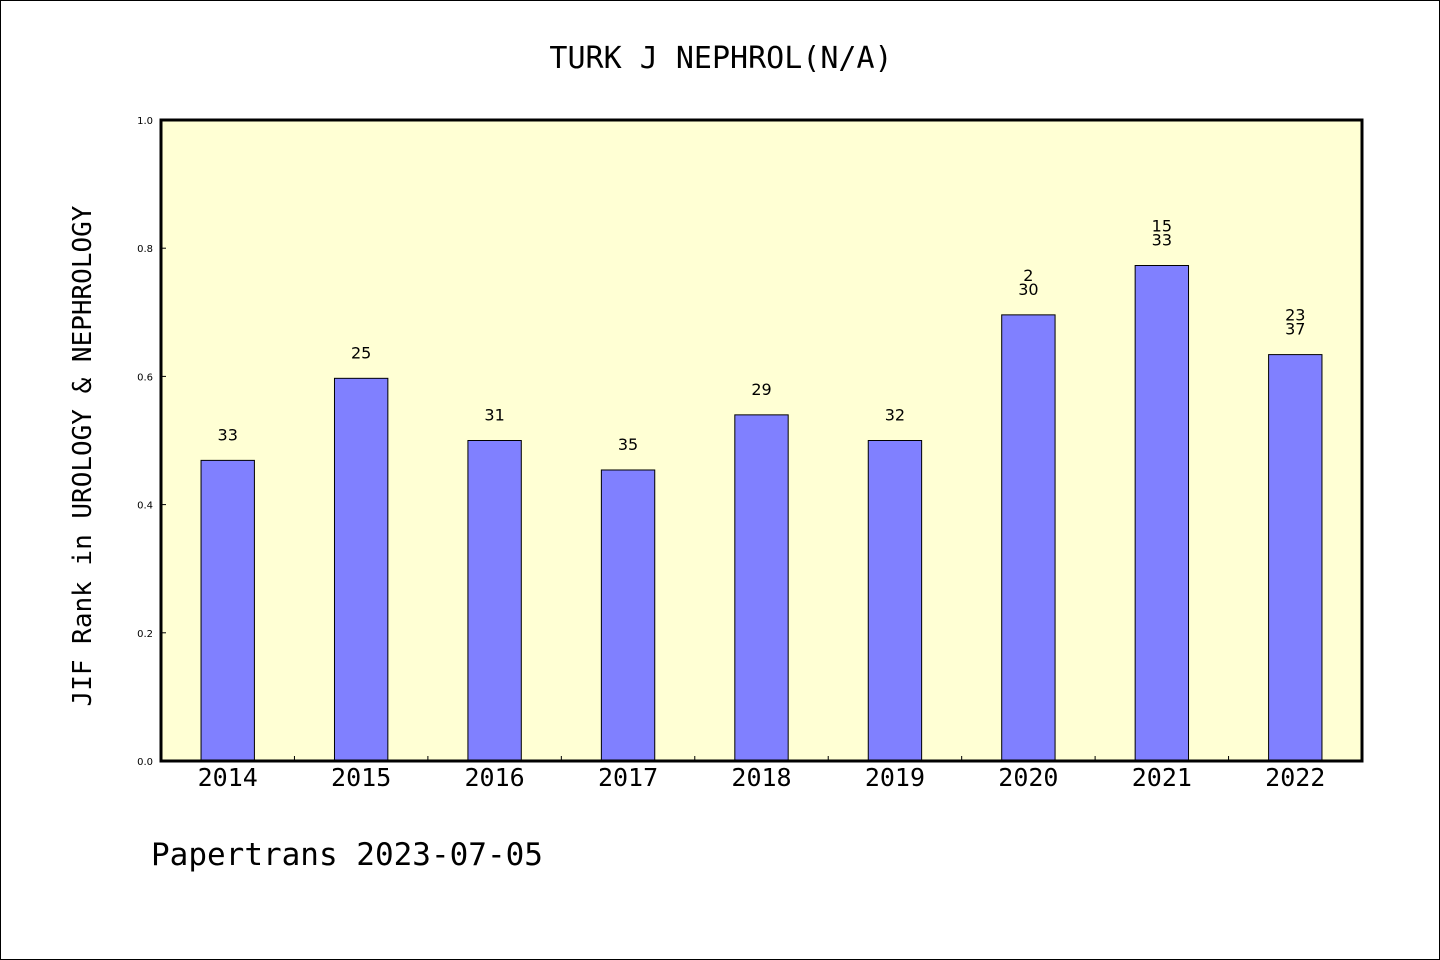 The image size is (1440, 960). What do you see at coordinates (361, 569) in the screenshot?
I see `bar-2015` at bounding box center [361, 569].